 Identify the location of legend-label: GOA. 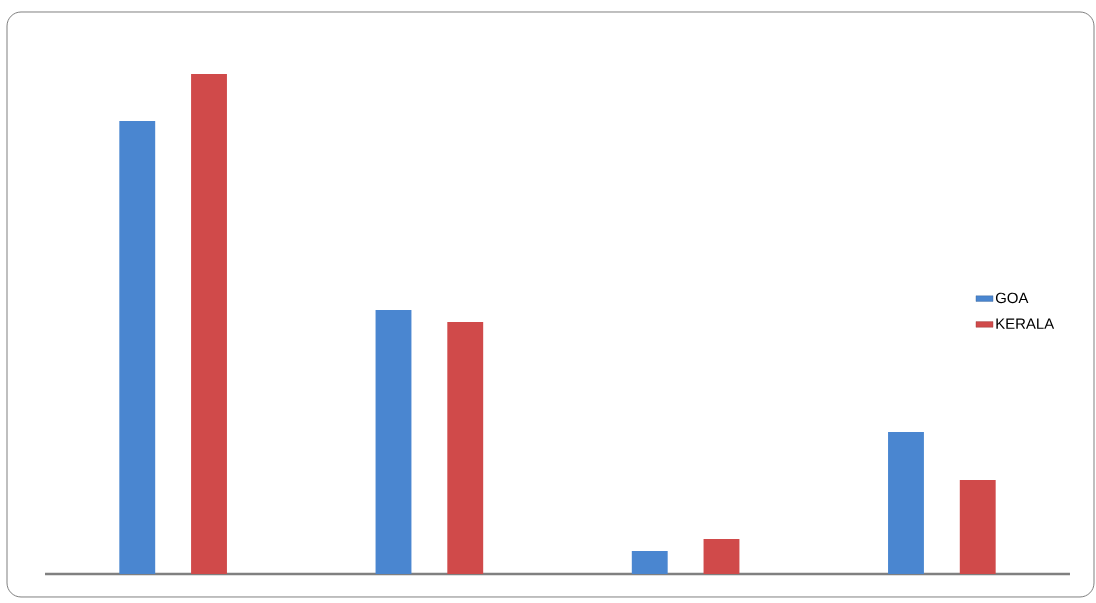
(1012, 298).